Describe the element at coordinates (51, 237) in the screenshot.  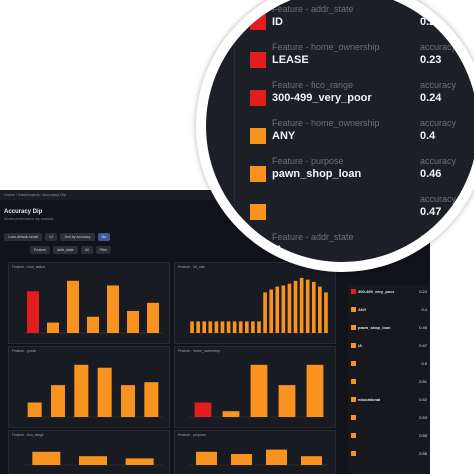
I see `version-chip: V2` at that location.